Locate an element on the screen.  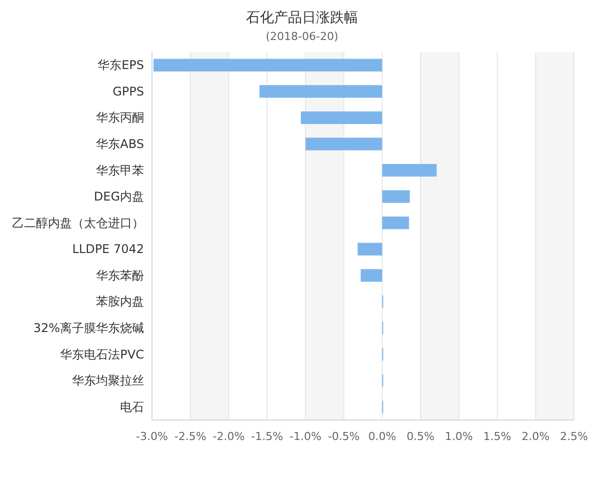
x-tick-label: 1.5% is located at coordinates (497, 436).